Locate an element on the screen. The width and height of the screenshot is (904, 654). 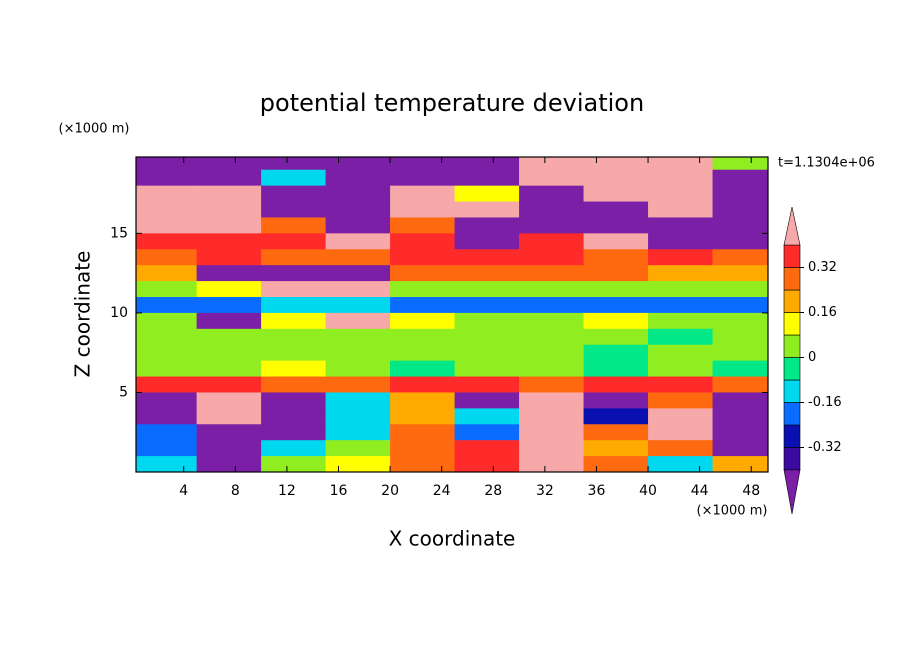
x-tick-label: 24 is located at coordinates (442, 491).